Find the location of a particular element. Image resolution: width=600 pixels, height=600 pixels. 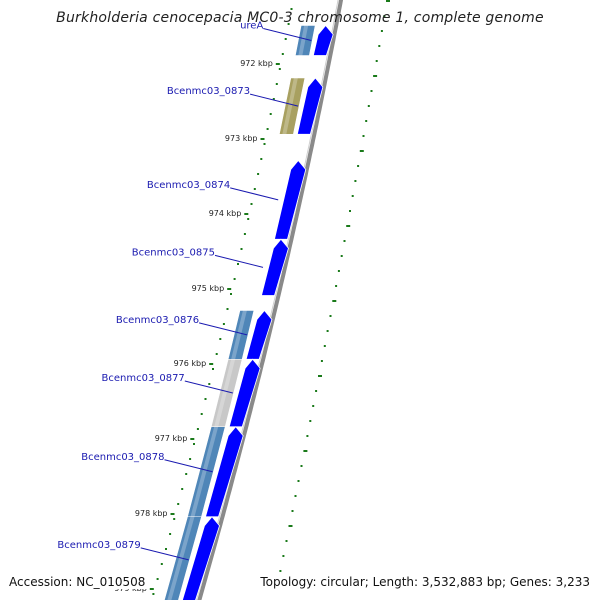

gene-label: Bcenmc03_0878 is located at coordinates (122, 457).